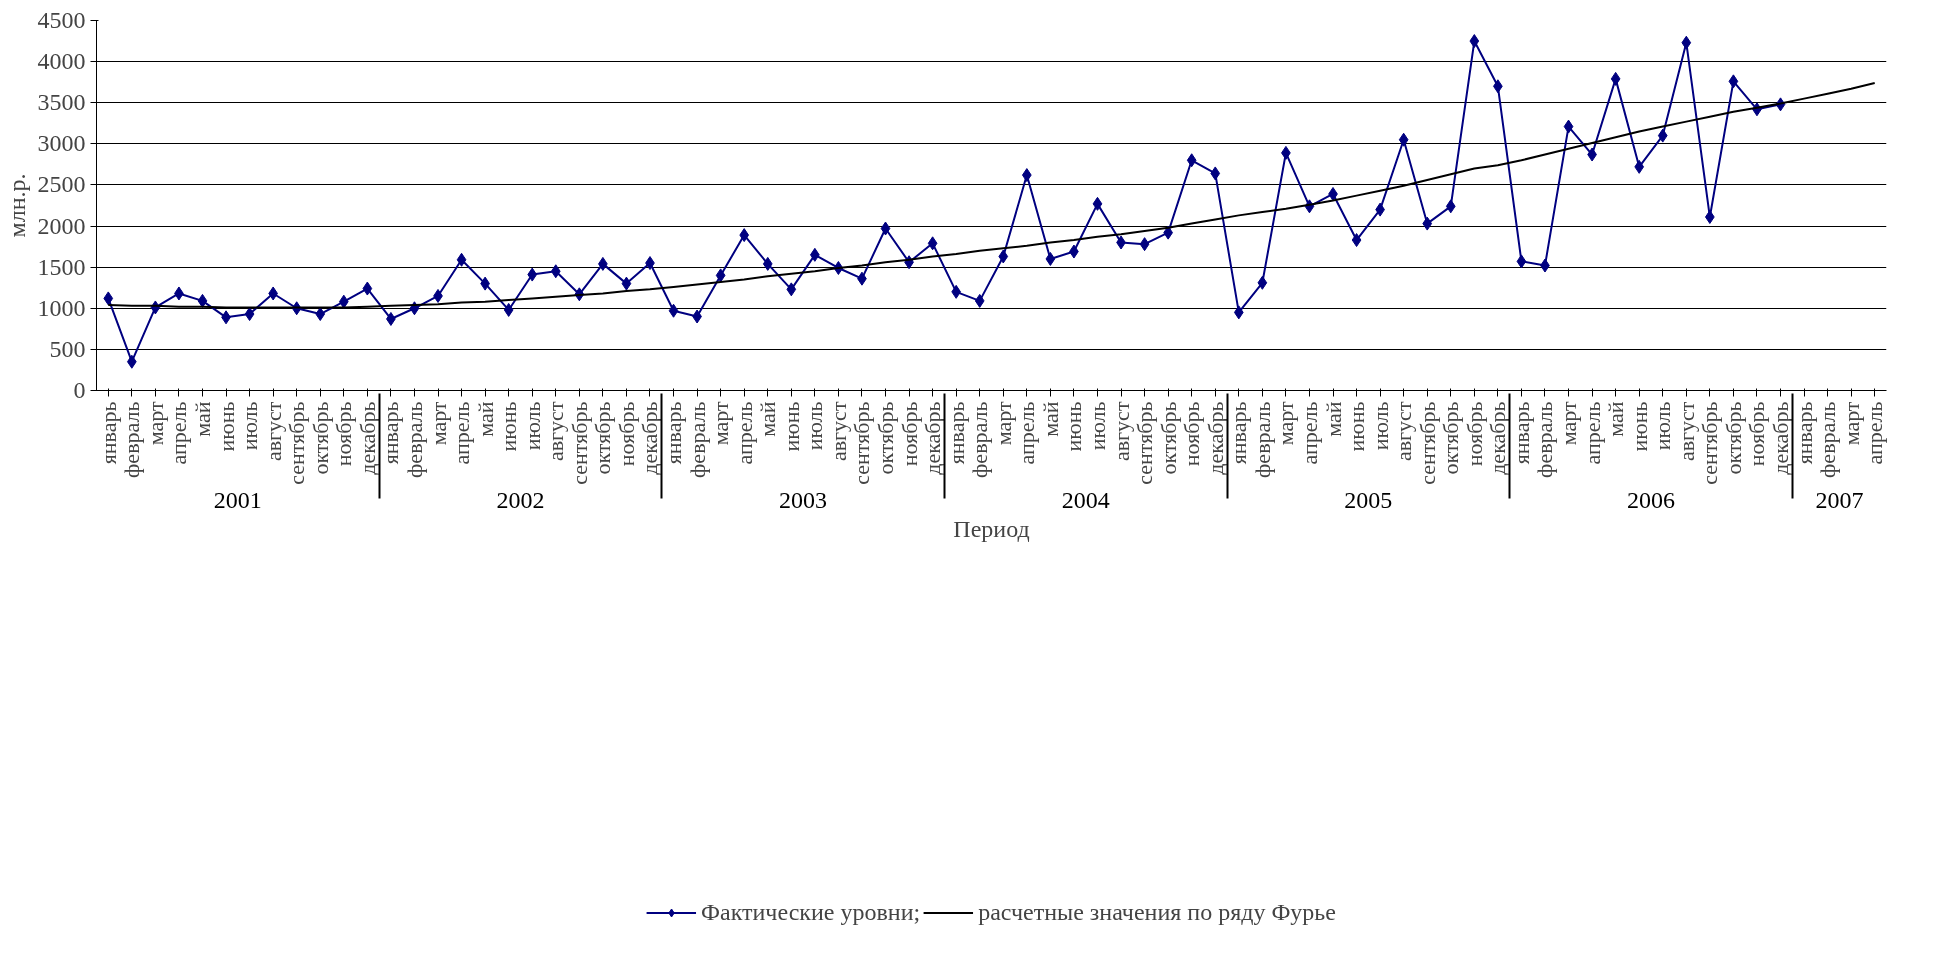 This screenshot has height=963, width=1937. Describe the element at coordinates (991, 528) in the screenshot. I see `x-axis-title: Период` at that location.